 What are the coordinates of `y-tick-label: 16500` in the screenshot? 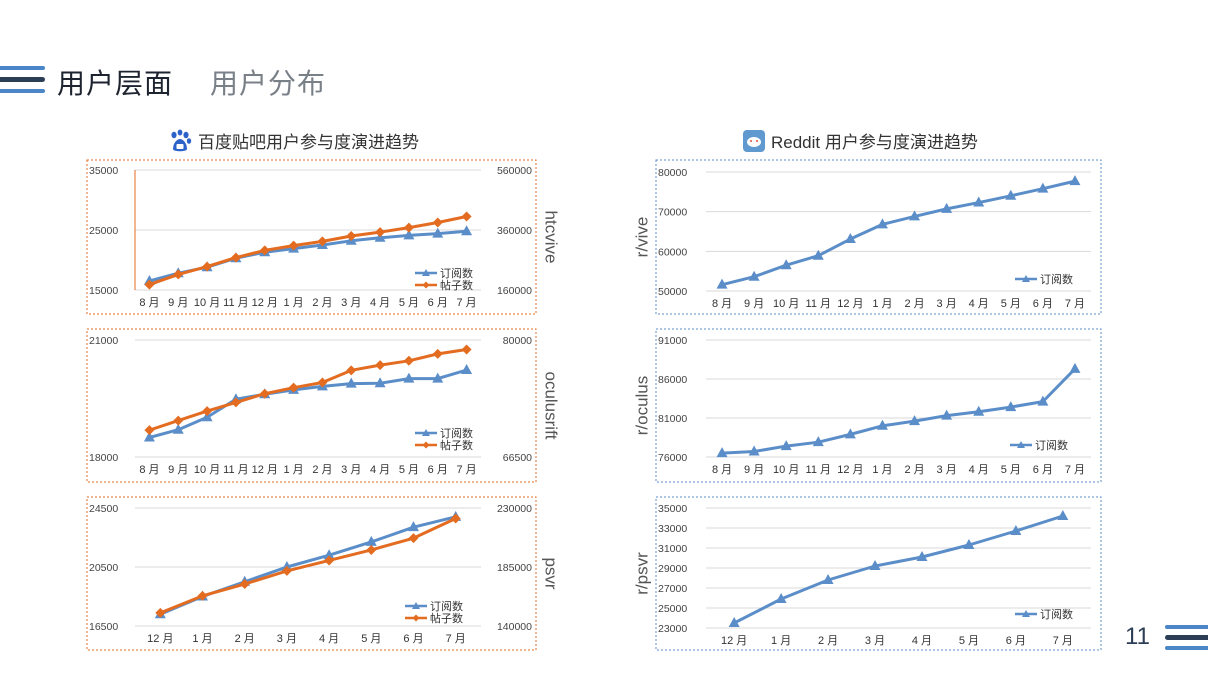 It's located at (103, 627).